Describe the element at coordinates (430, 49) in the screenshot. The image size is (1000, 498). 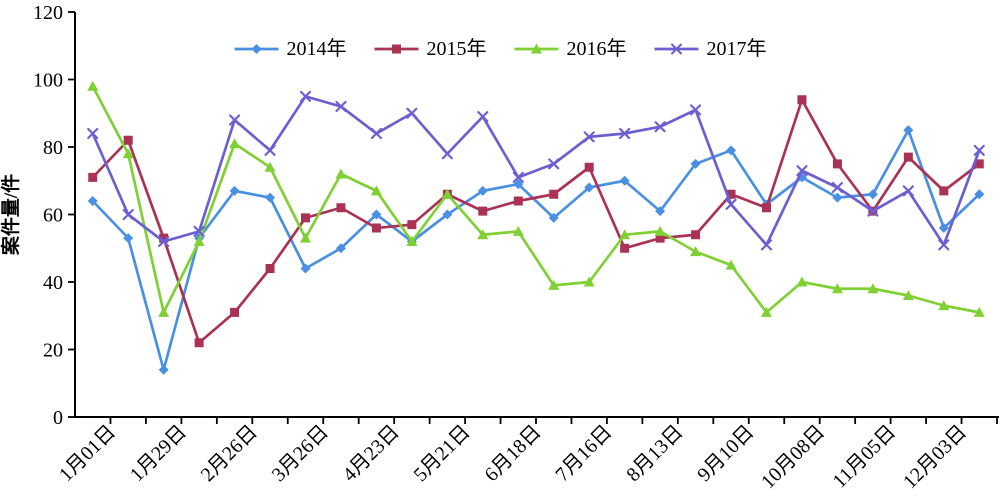
I see `legend-item-2015: 2015年` at that location.